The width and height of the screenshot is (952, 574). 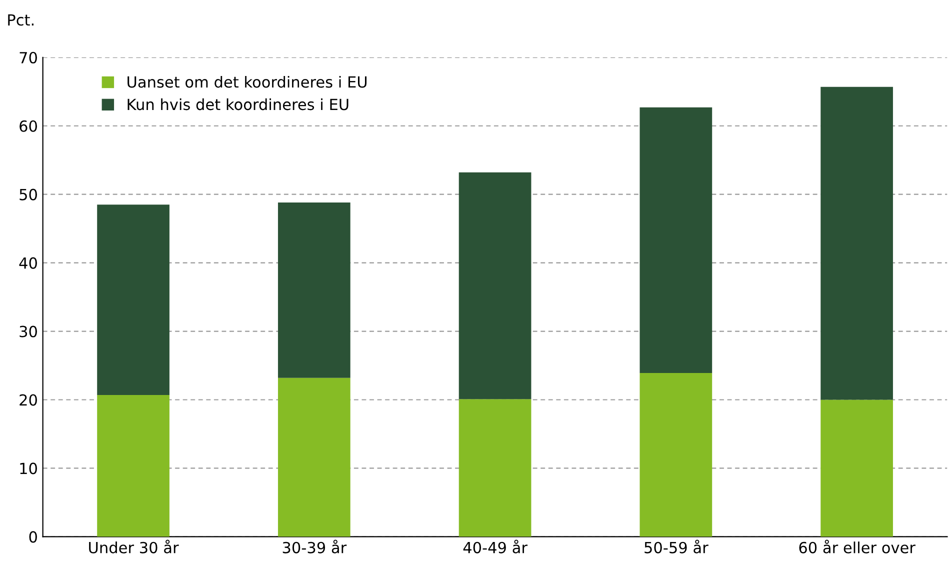 What do you see at coordinates (28, 400) in the screenshot?
I see `y-tick-label: 20` at bounding box center [28, 400].